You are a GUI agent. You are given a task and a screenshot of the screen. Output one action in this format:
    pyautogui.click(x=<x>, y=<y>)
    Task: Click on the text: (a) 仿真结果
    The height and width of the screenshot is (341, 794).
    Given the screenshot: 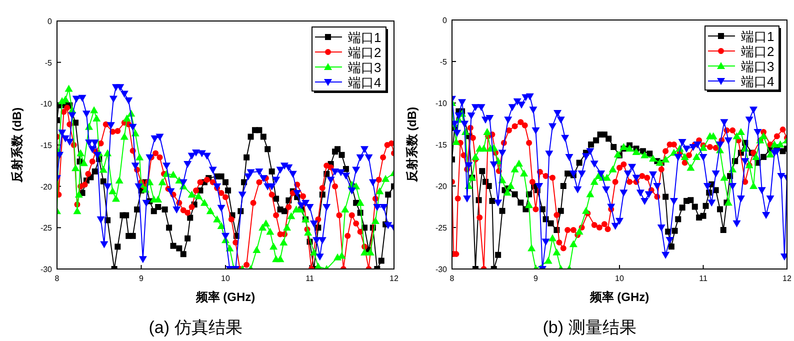 What is the action you would take?
    pyautogui.click(x=195, y=327)
    